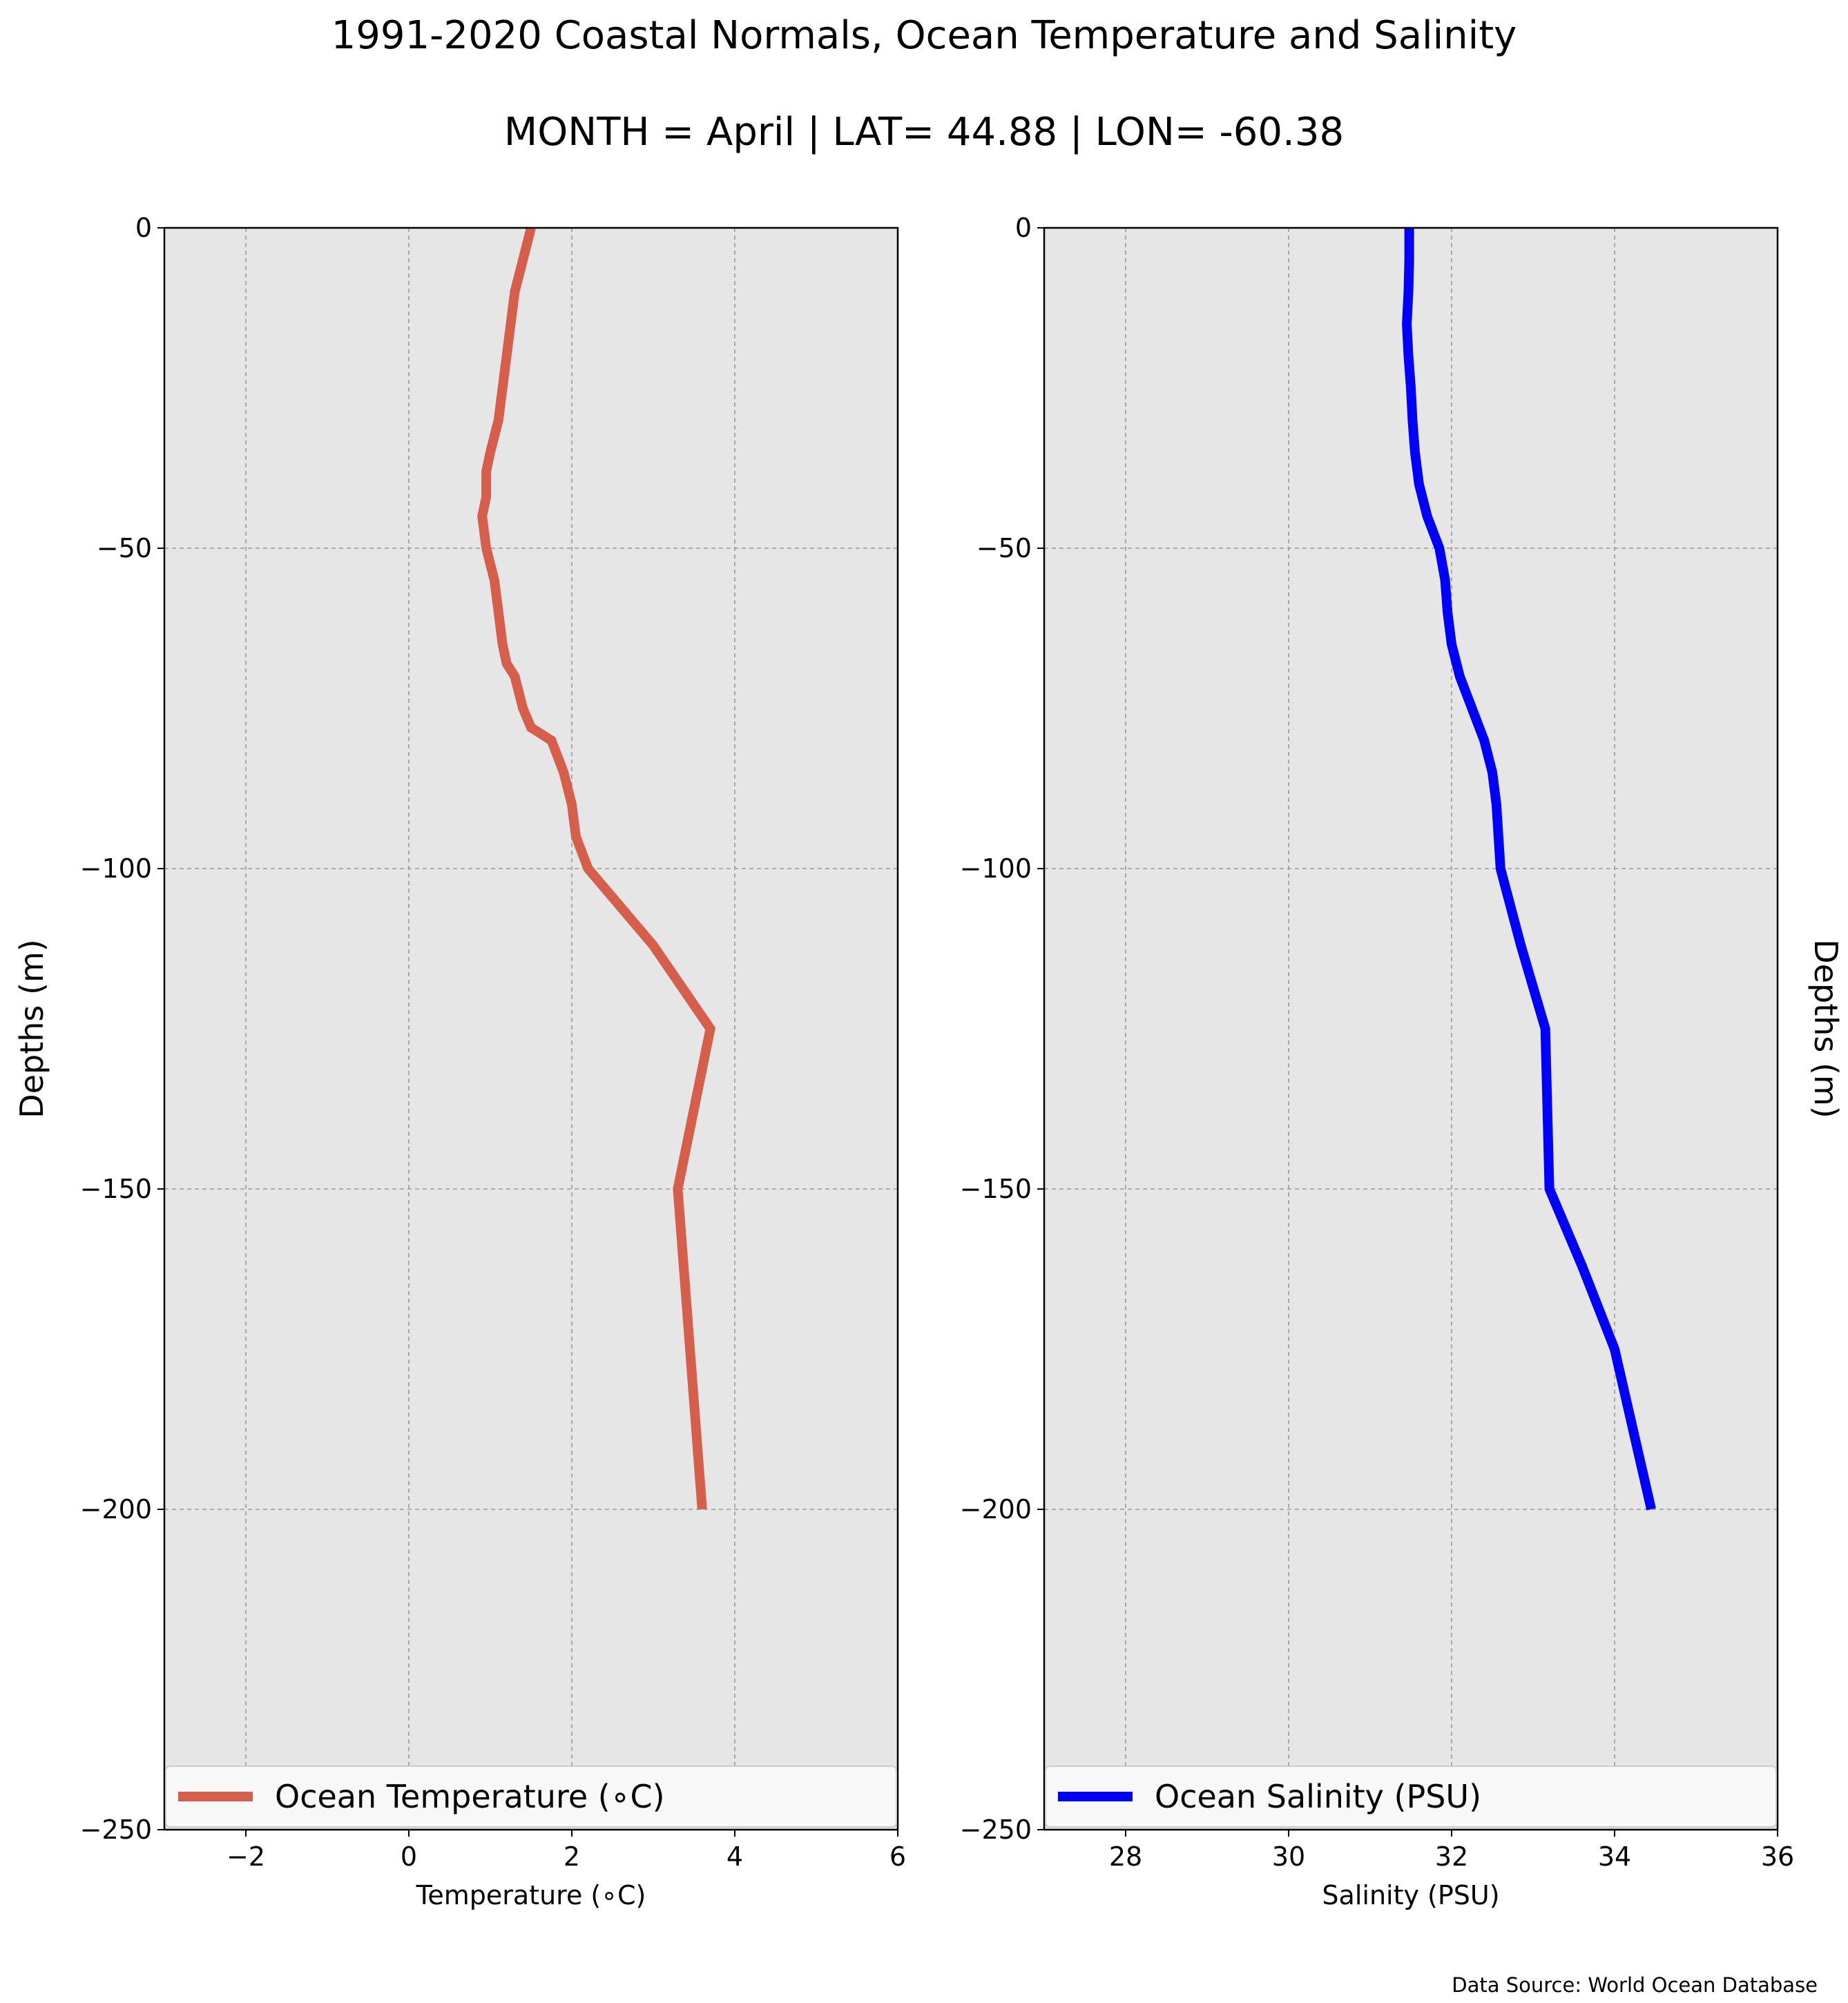  Describe the element at coordinates (1125, 1856) in the screenshot. I see `x-tick-label: 28` at that location.